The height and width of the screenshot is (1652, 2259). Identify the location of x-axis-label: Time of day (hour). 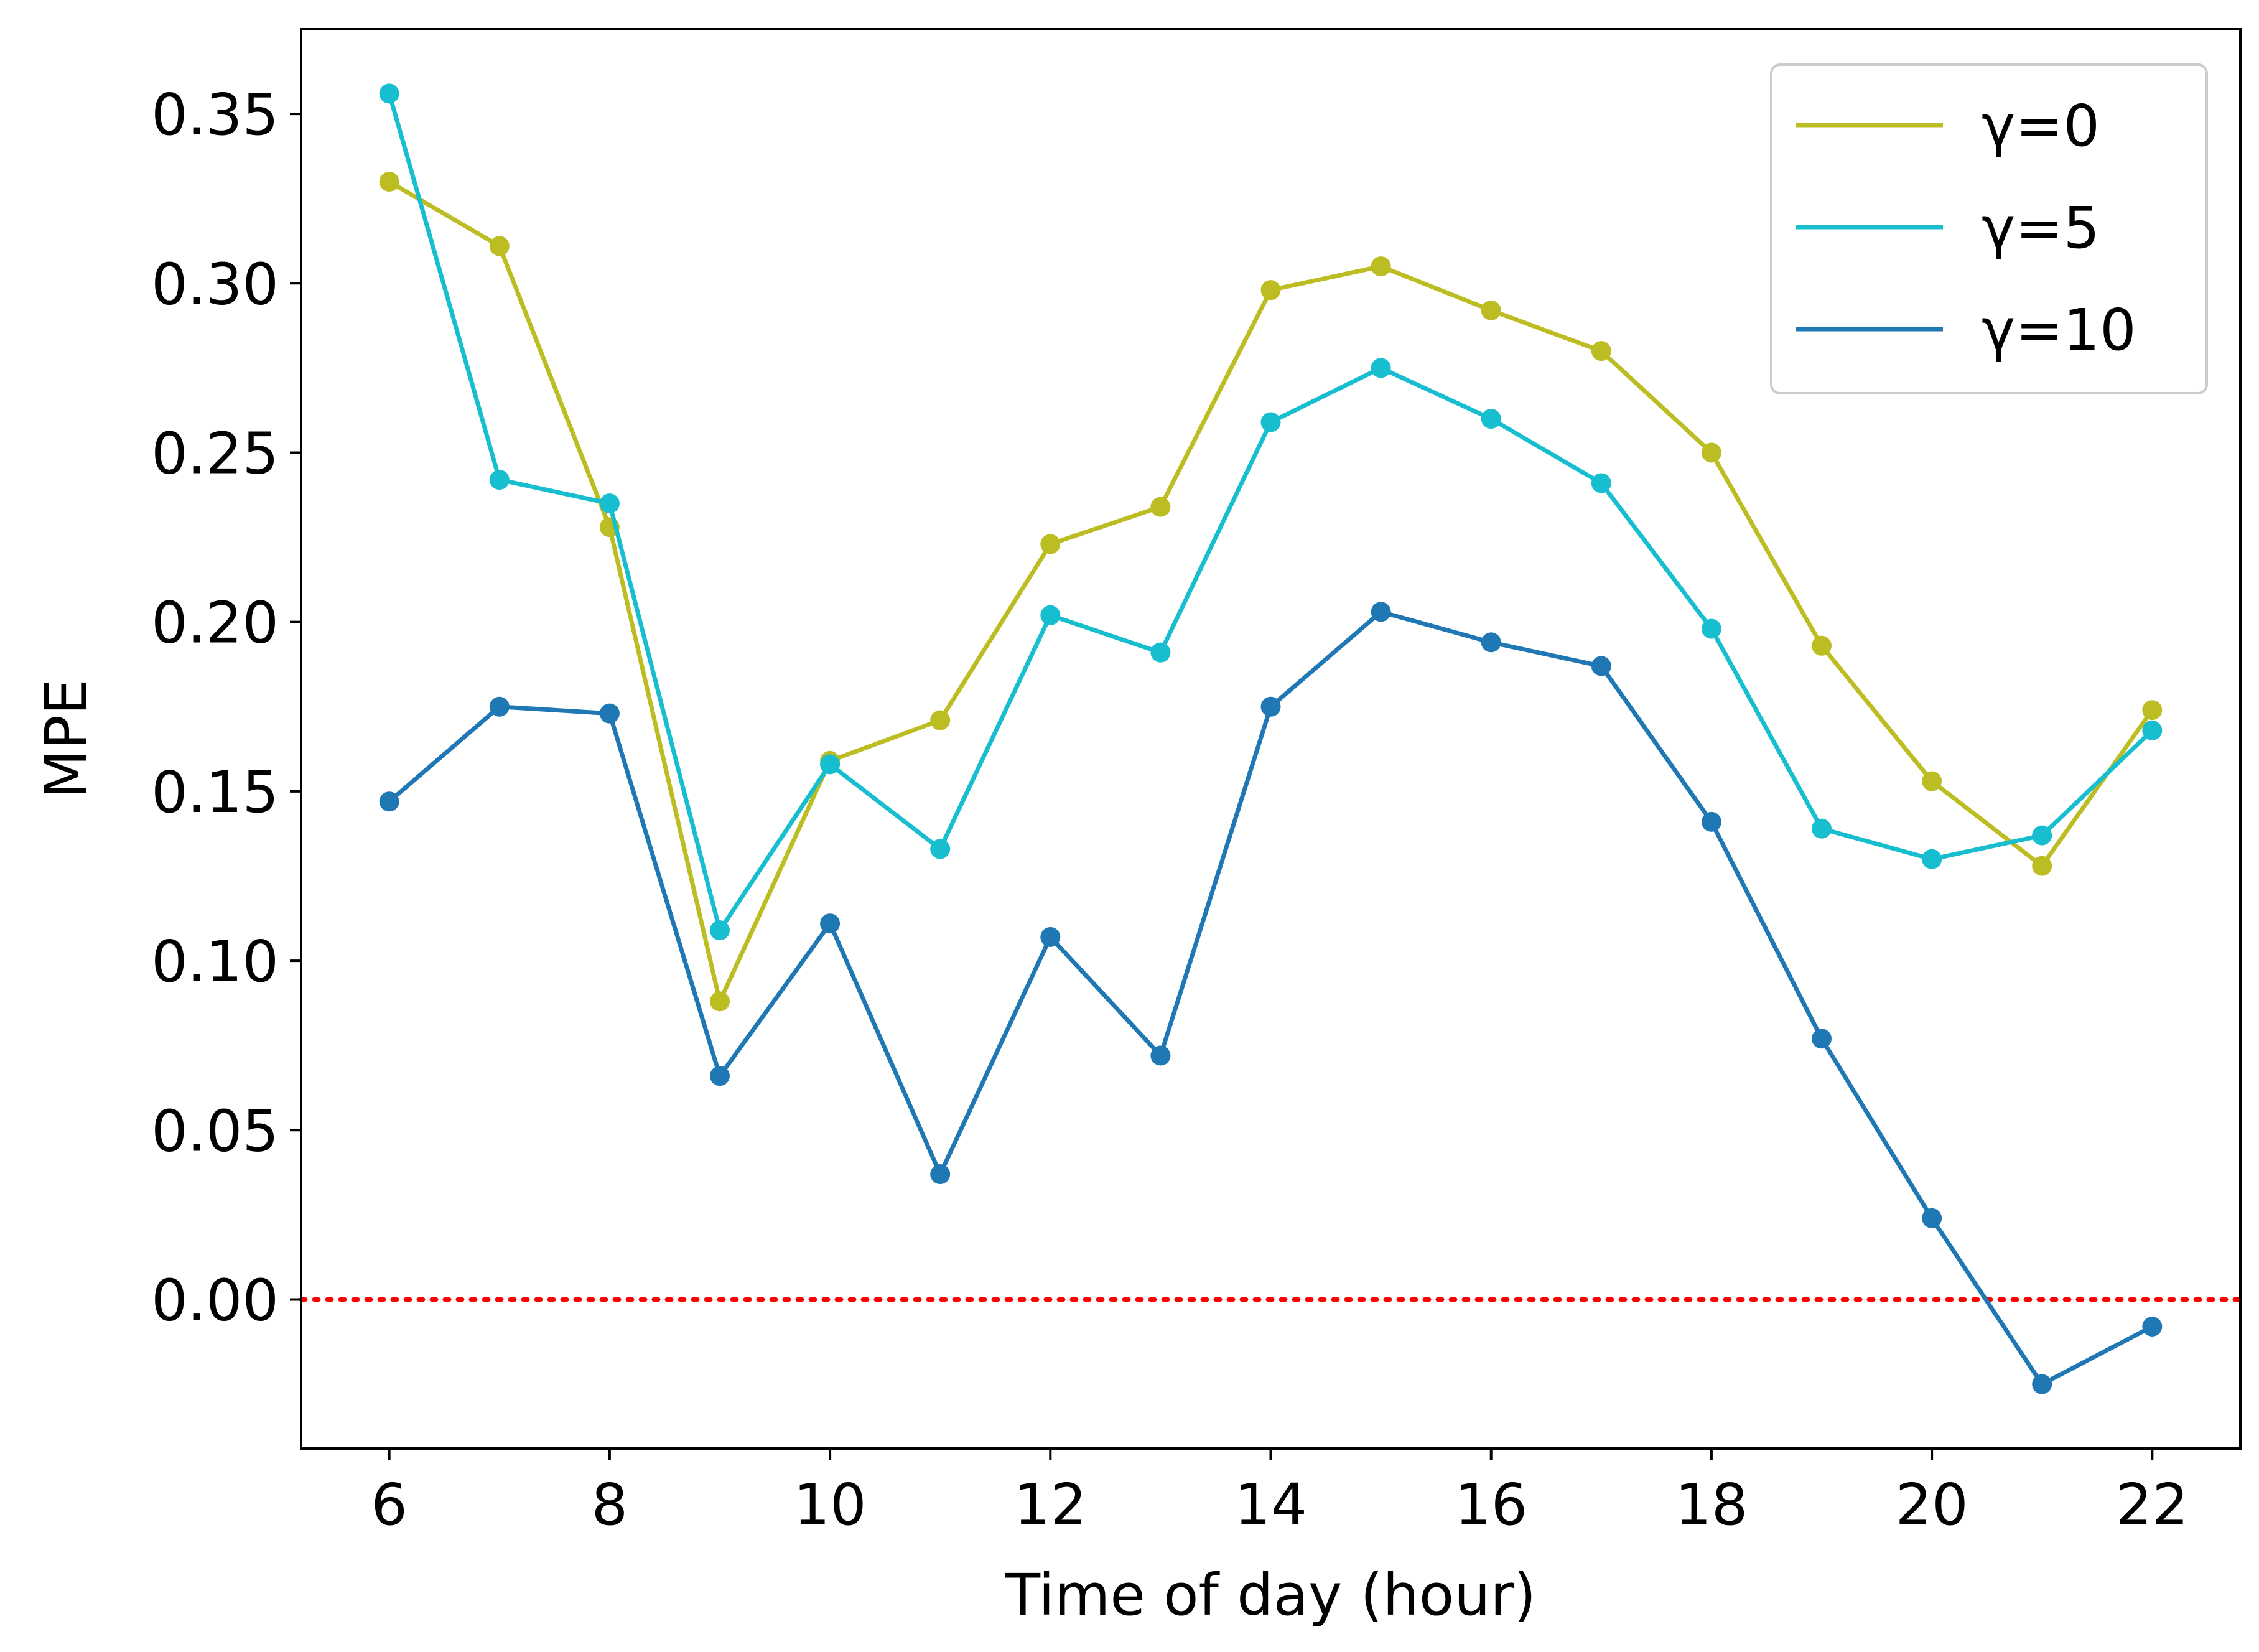
(1270, 1595).